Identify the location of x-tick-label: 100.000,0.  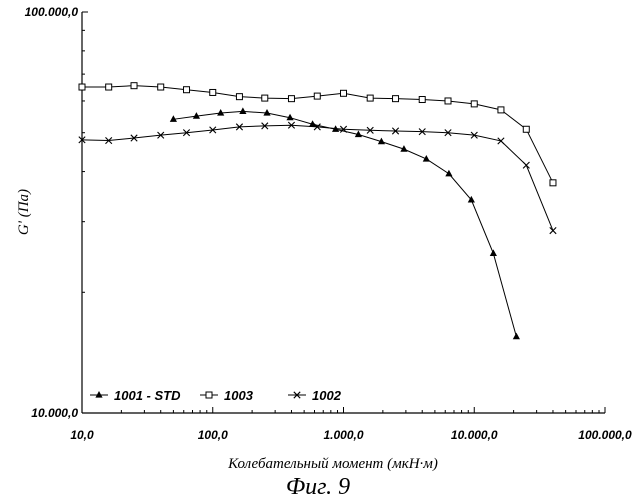
(605, 435).